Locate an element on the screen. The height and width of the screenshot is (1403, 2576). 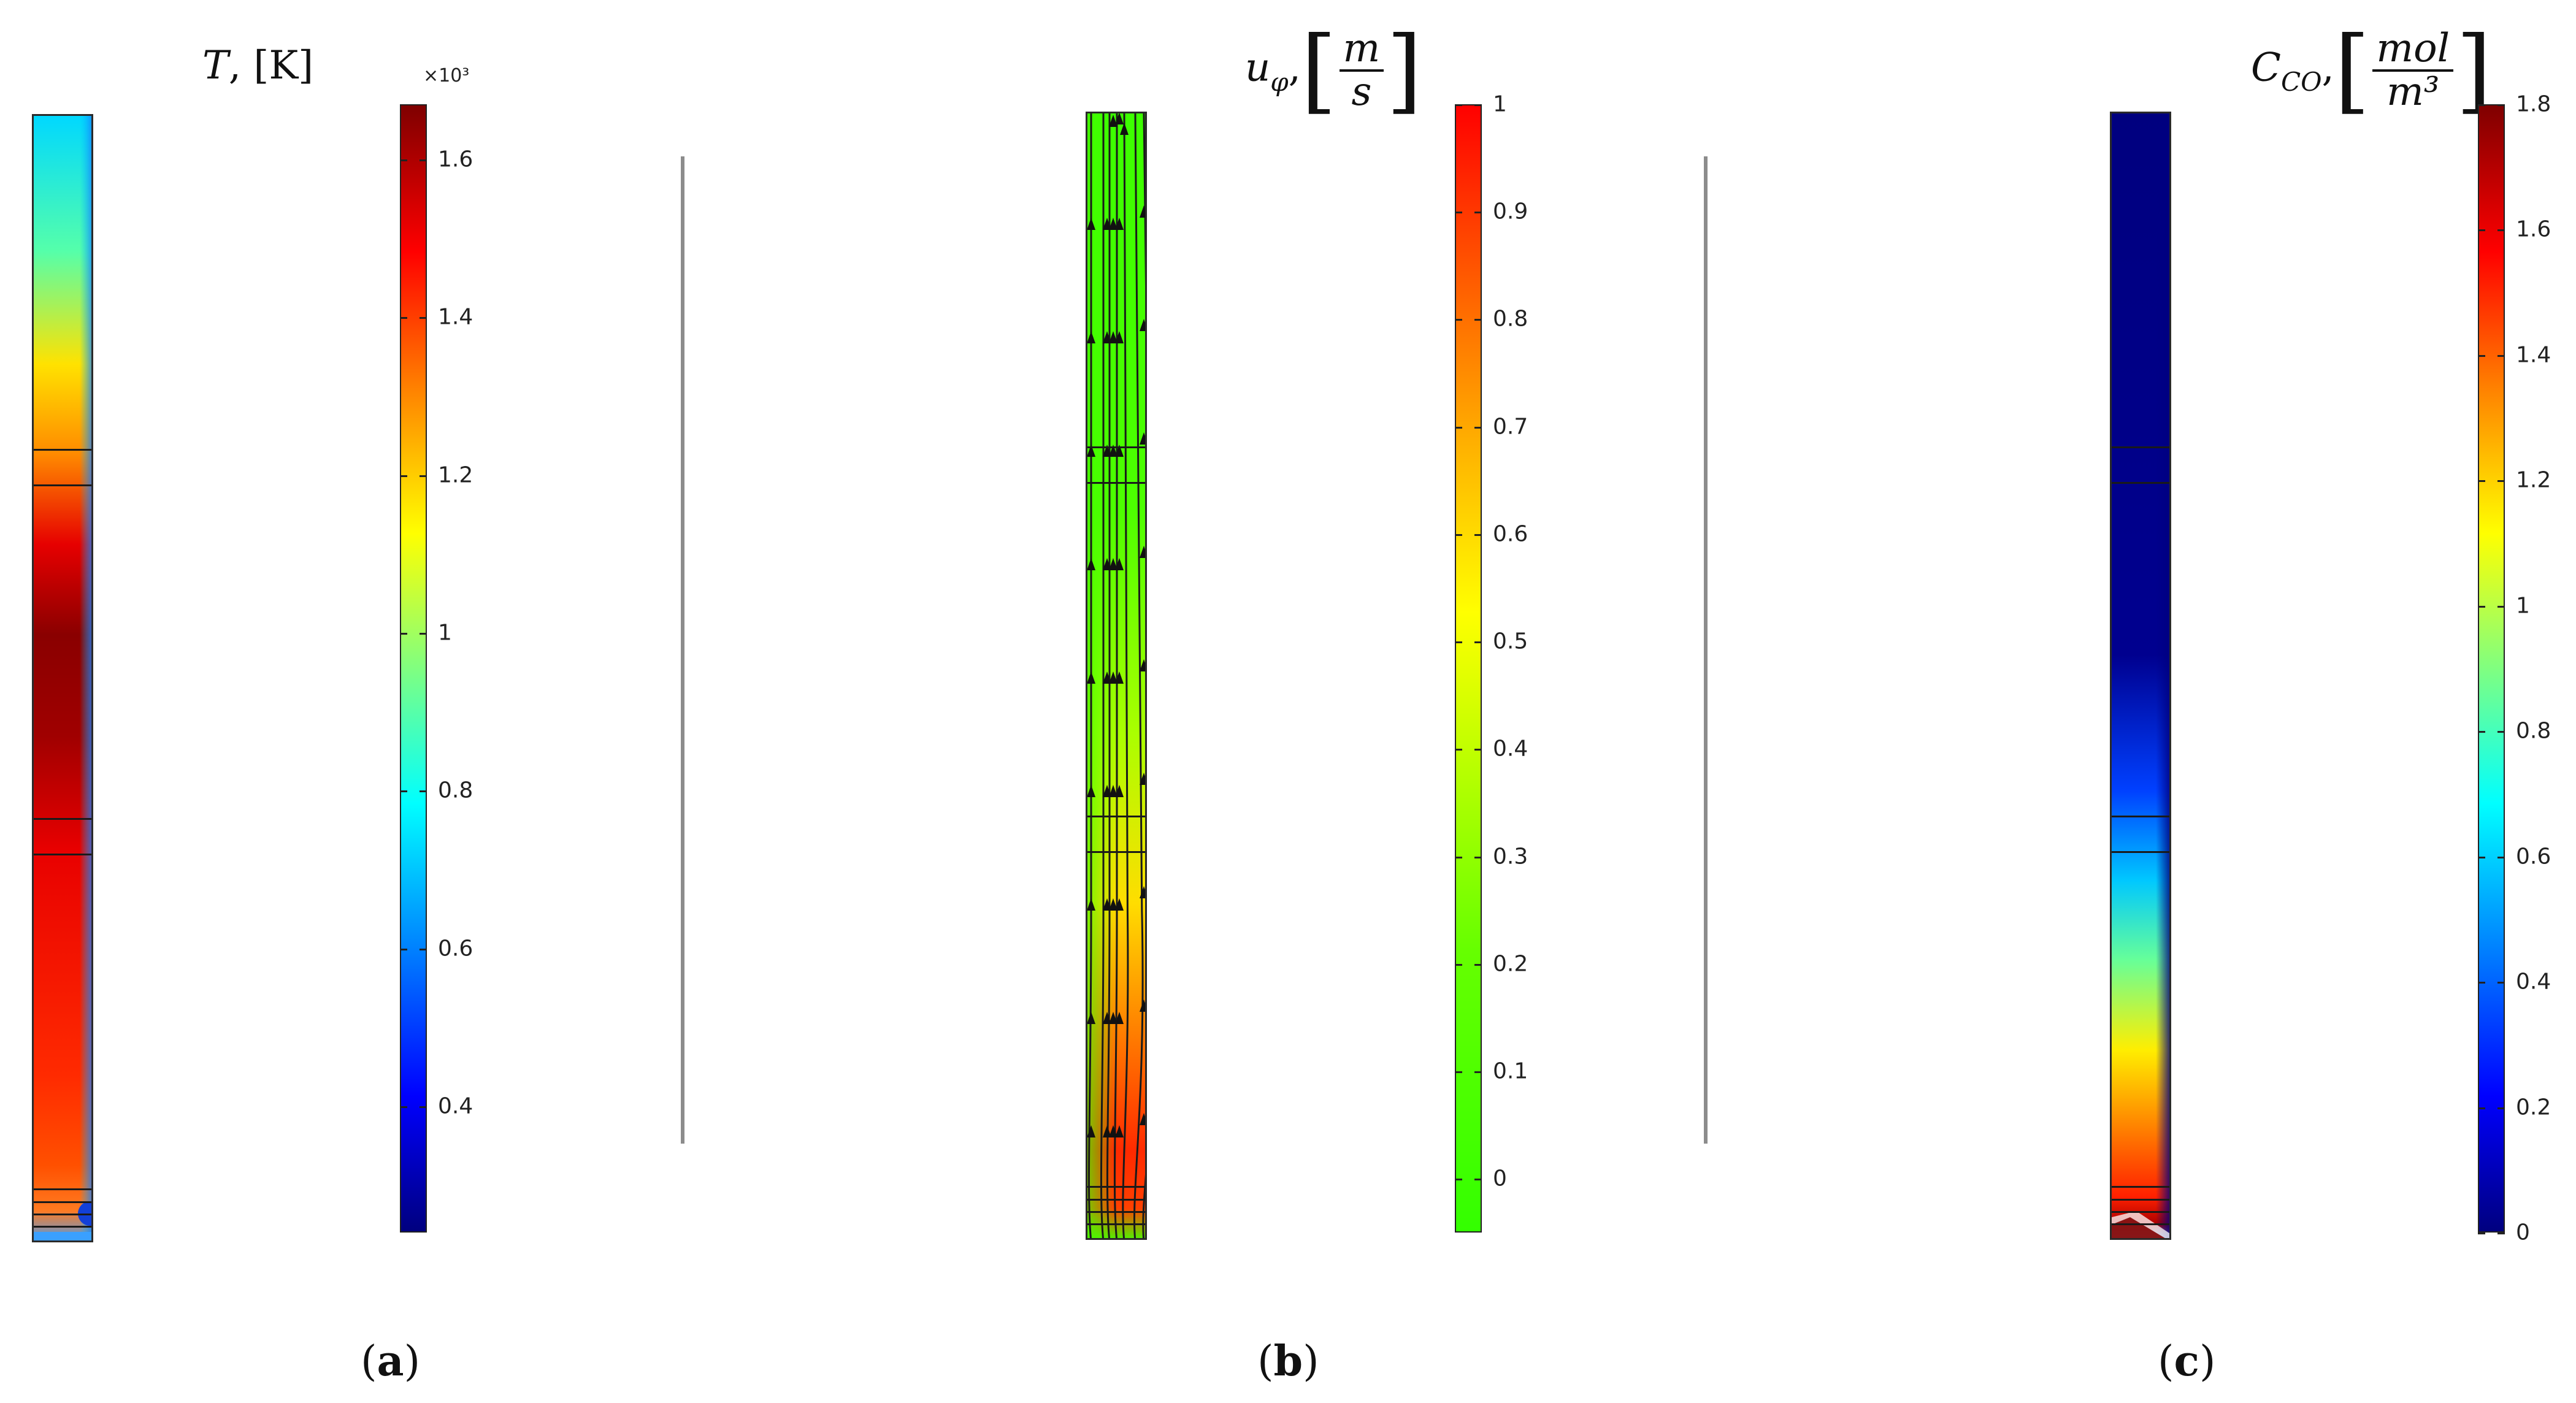
temperature-field-image is located at coordinates (62, 678).